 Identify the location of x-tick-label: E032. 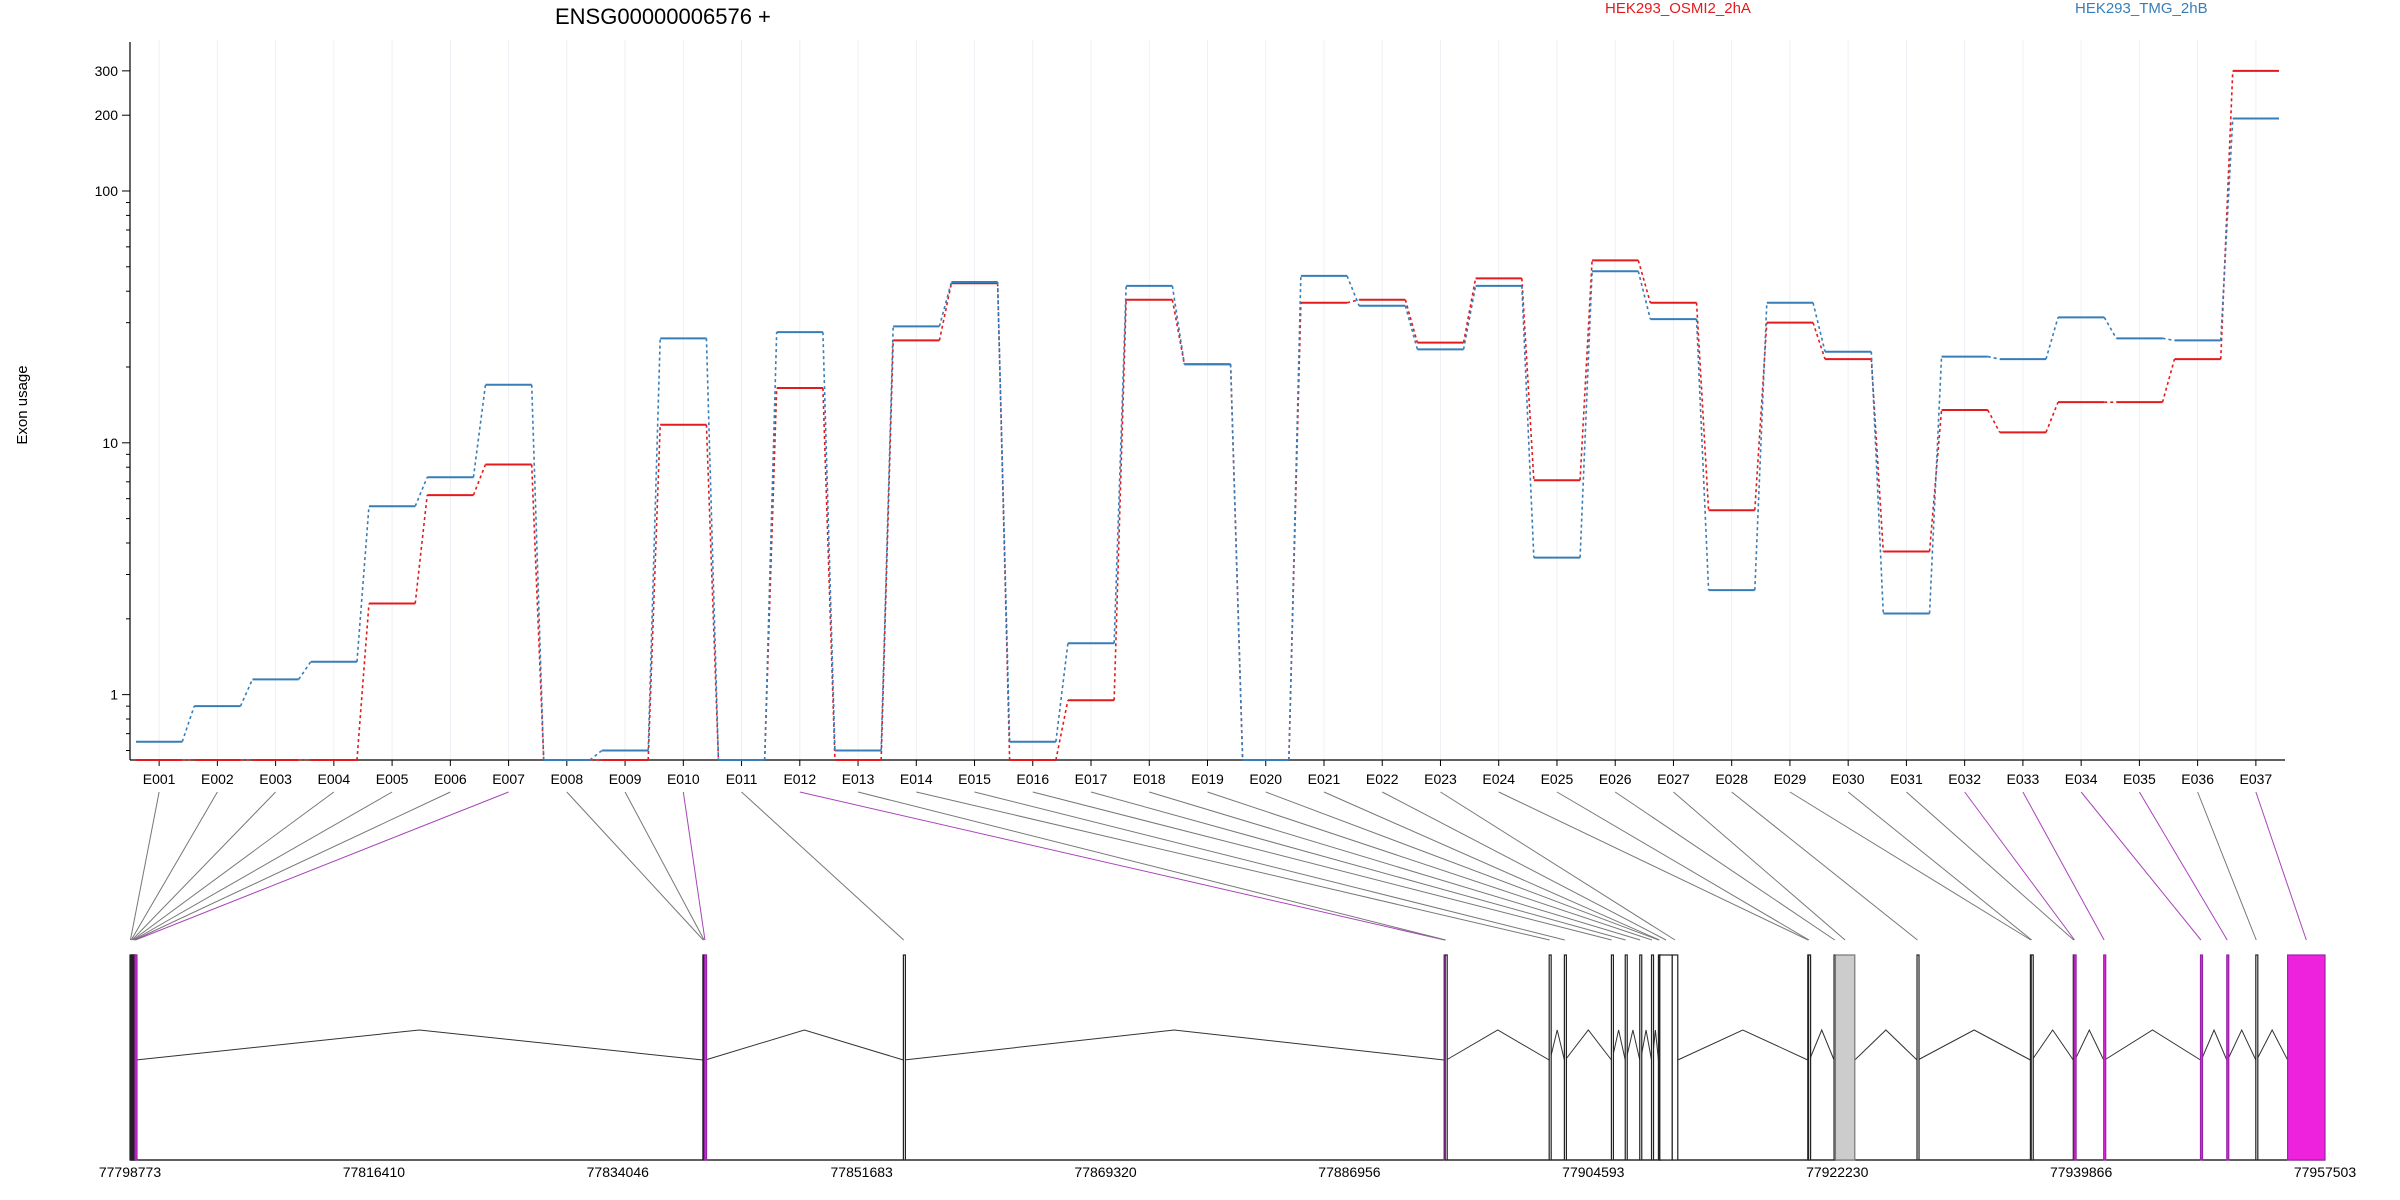
(1964, 779).